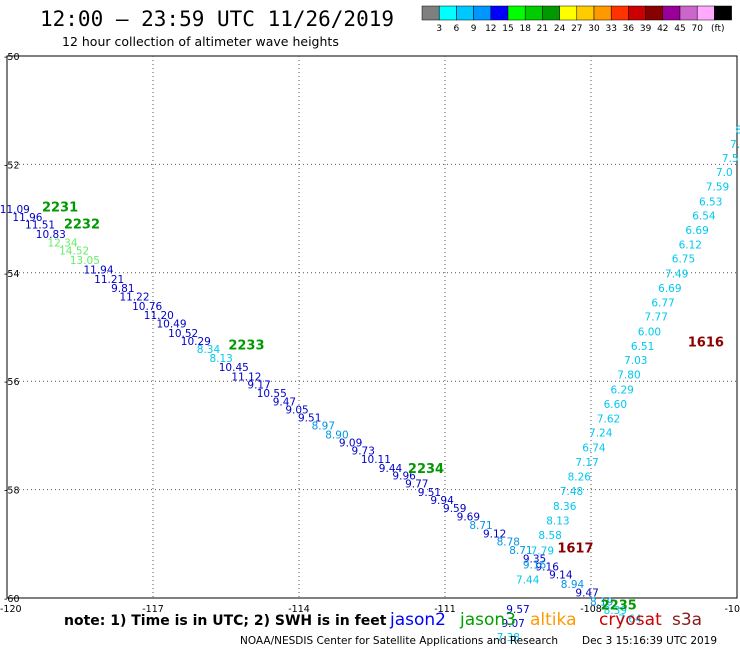 The width and height of the screenshot is (740, 650). What do you see at coordinates (542, 551) in the screenshot?
I see `wave-height-value: 7.79` at bounding box center [542, 551].